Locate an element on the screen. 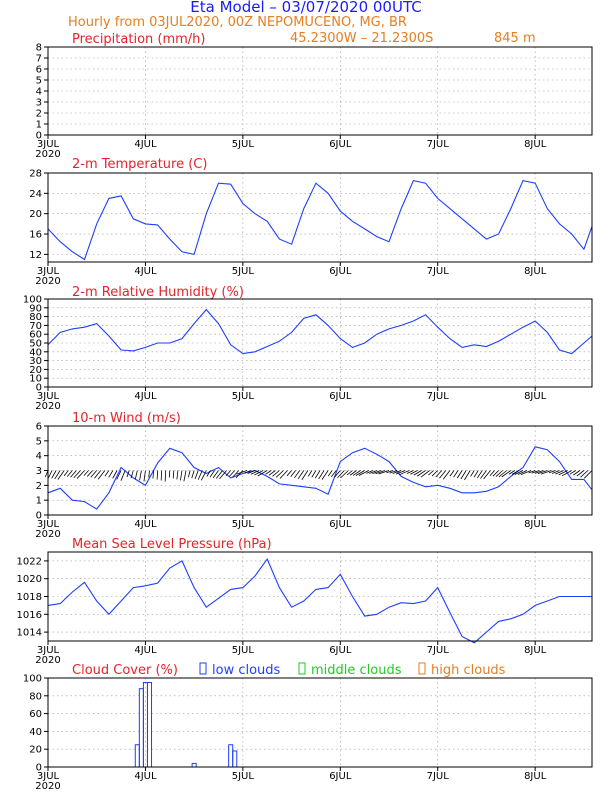  cloud-ytick-label: 80 is located at coordinates (35, 696).